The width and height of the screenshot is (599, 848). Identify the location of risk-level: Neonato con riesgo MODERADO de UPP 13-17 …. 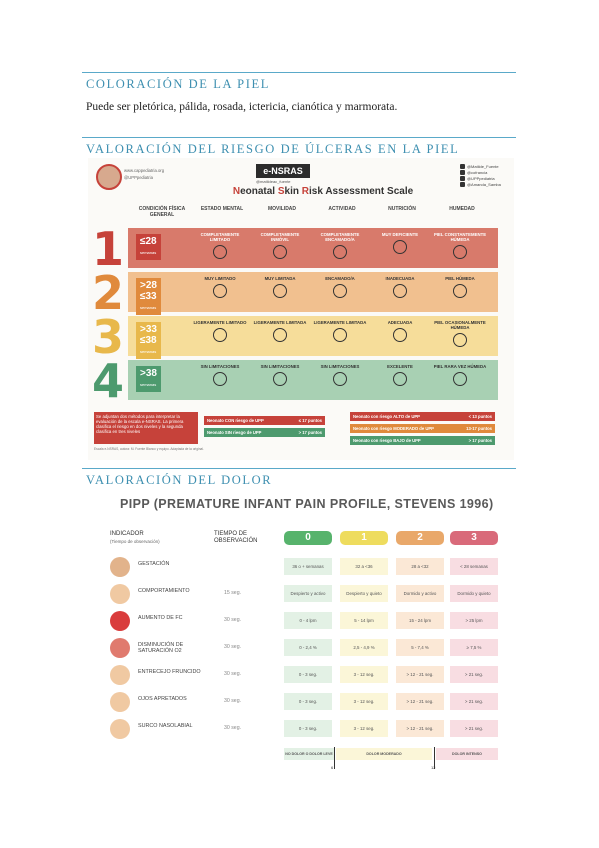
(422, 428).